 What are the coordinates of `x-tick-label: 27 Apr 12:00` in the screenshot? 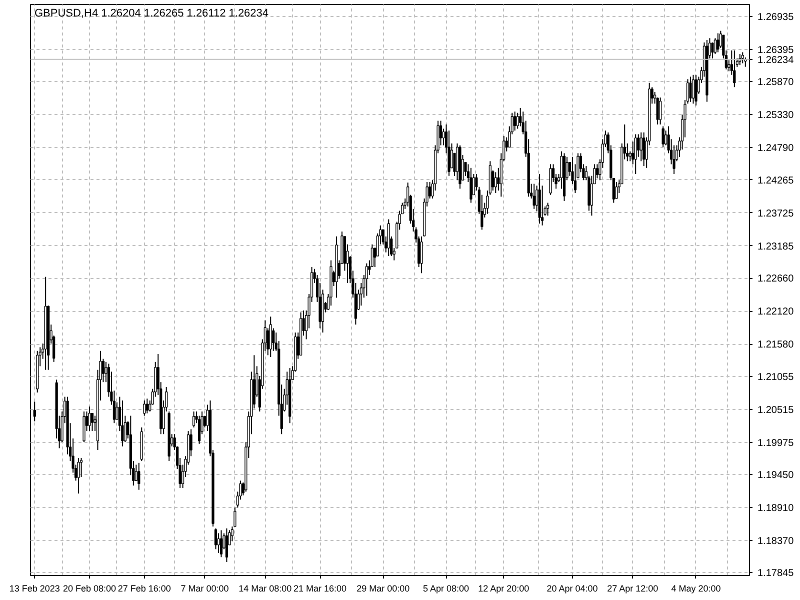 It's located at (632, 589).